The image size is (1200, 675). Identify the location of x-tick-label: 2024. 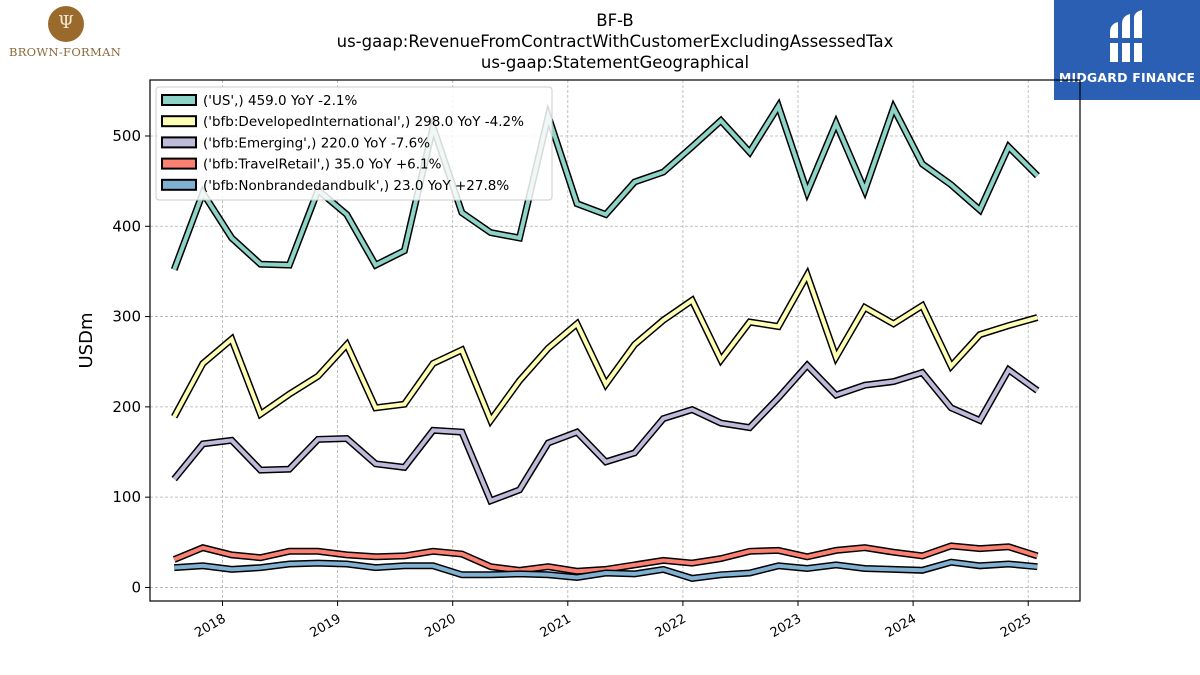
(901, 626).